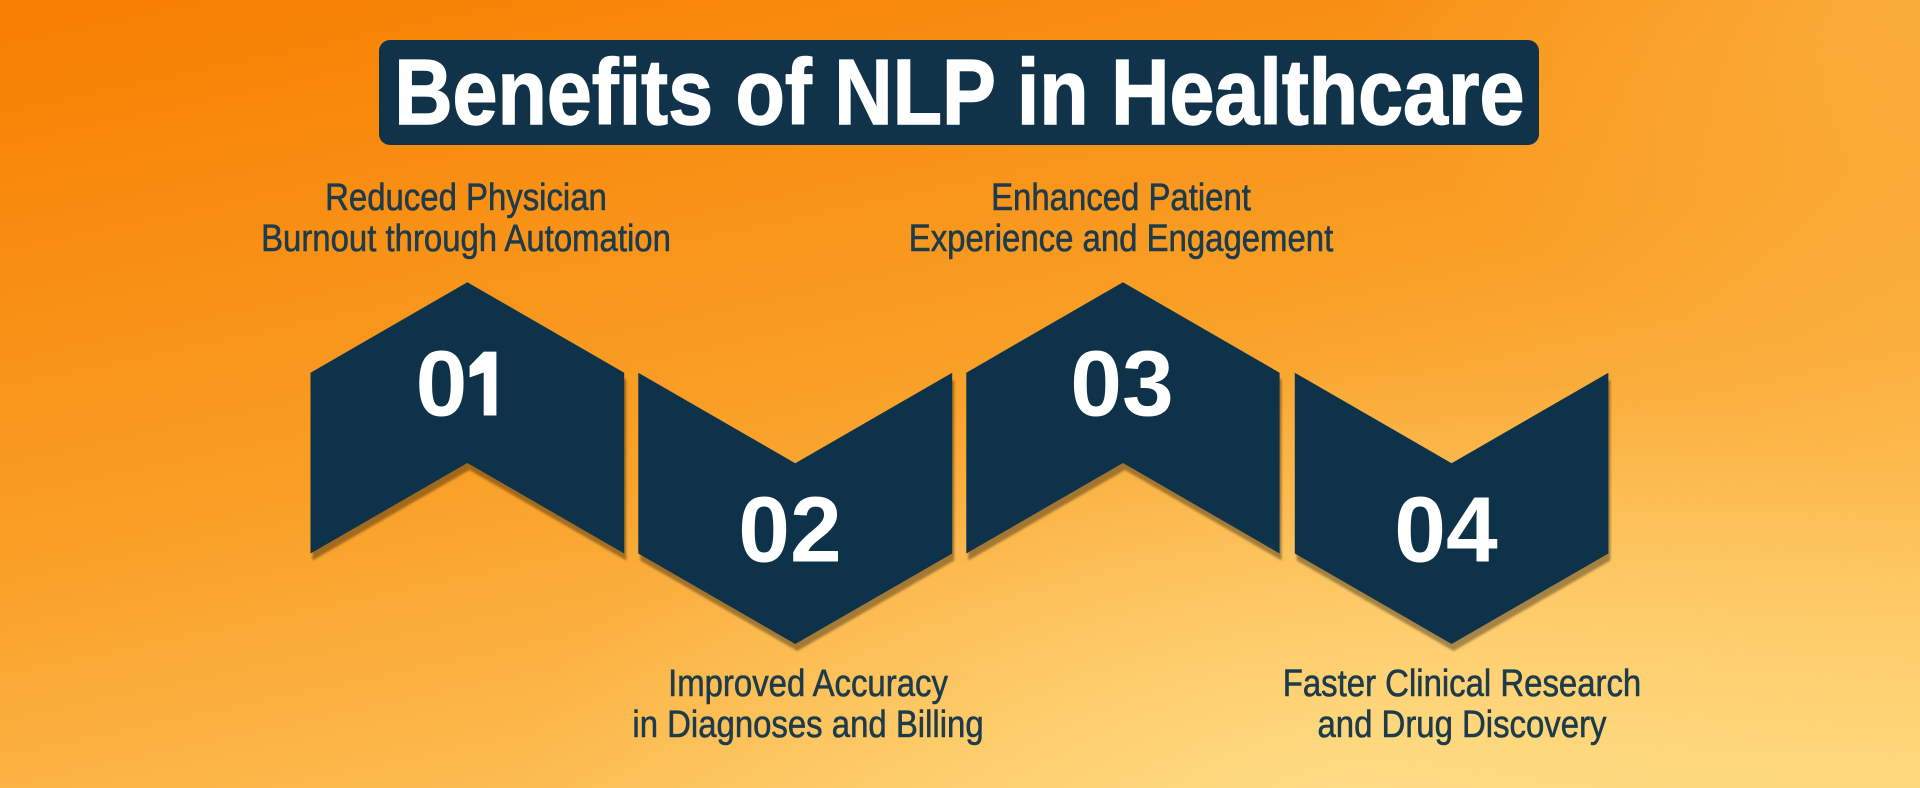 The height and width of the screenshot is (788, 1920). Describe the element at coordinates (442, 384) in the screenshot. I see `svg-text: 0` at that location.